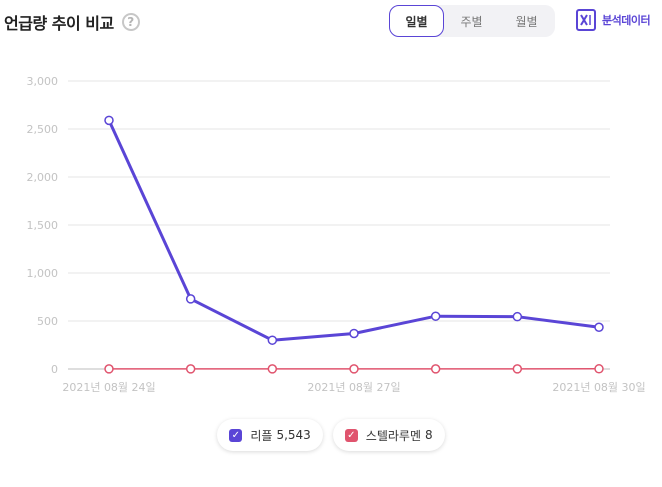 Image resolution: width=662 pixels, height=487 pixels. I want to click on x-tick-label: 2021년 08월 24일, so click(108, 387).